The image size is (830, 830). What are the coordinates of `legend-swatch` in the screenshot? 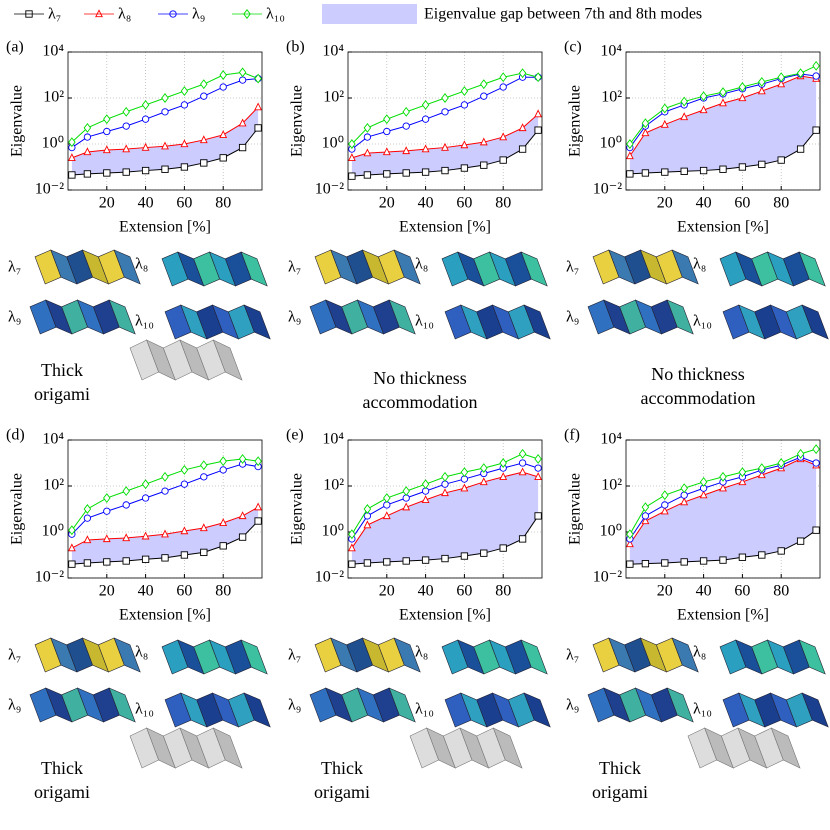 It's located at (369, 14).